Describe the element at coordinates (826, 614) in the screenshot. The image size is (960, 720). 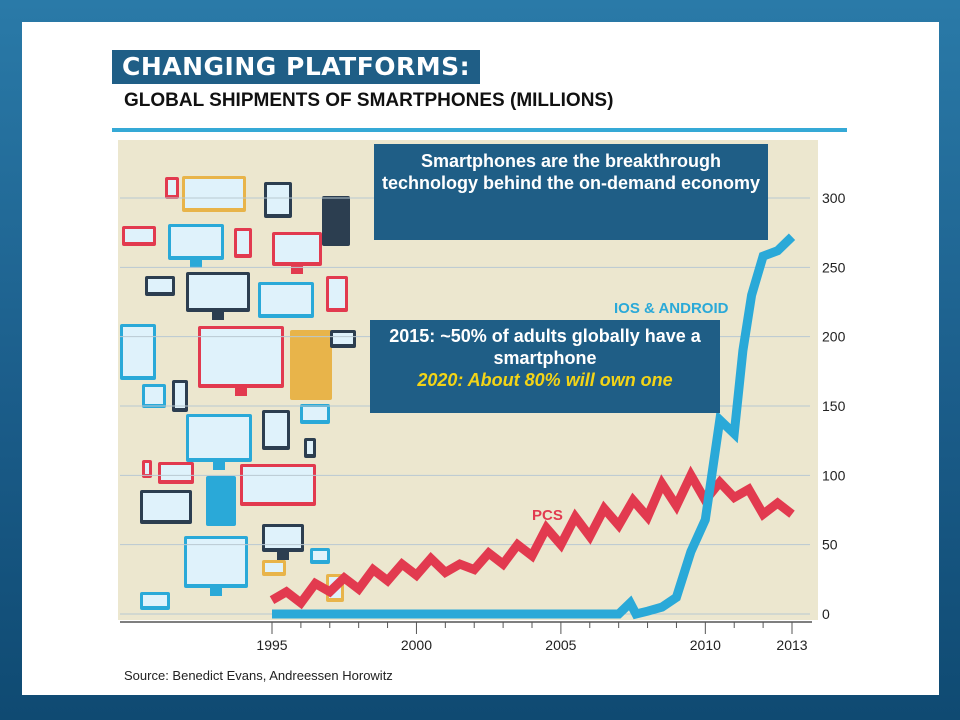
I see `y-tick-label-0: 0` at that location.